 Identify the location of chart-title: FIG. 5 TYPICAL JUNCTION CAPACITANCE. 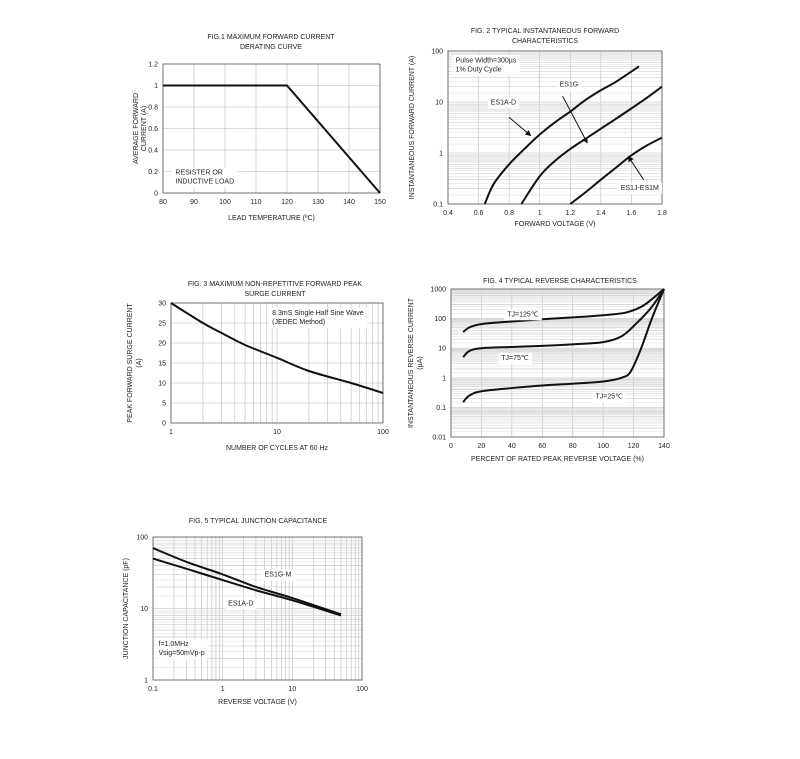
(258, 521).